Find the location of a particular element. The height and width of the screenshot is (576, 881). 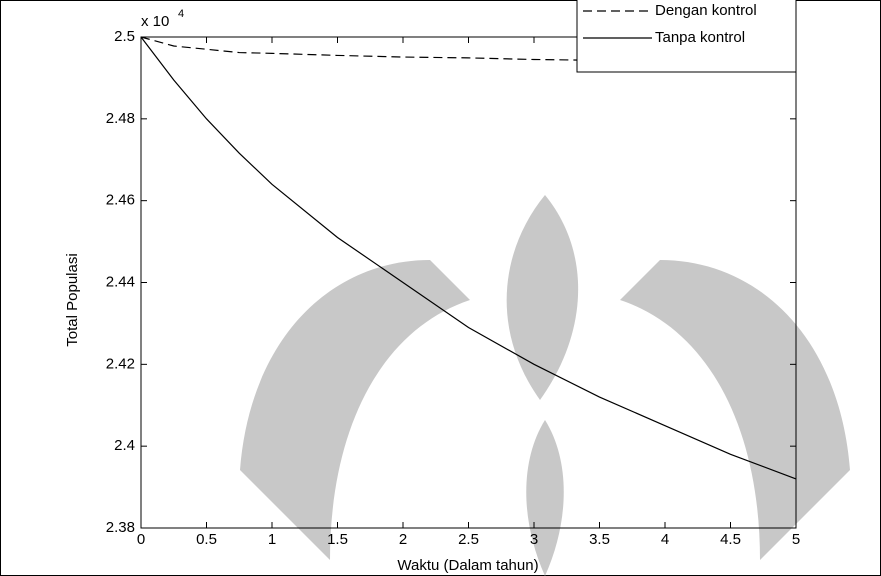

y-axis-label: Total Populasi is located at coordinates (72, 299).